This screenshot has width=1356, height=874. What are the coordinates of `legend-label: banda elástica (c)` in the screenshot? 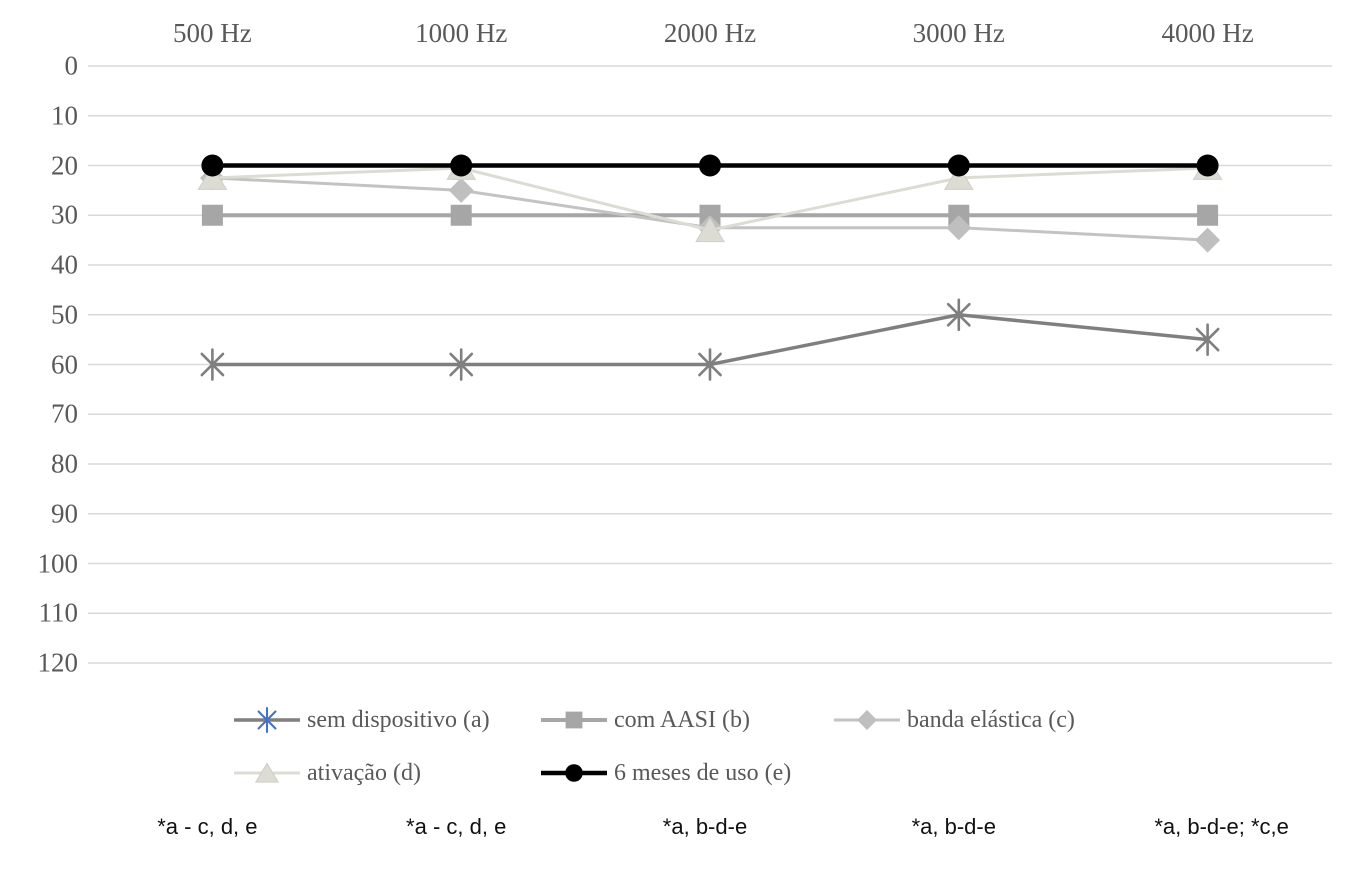 It's located at (991, 719).